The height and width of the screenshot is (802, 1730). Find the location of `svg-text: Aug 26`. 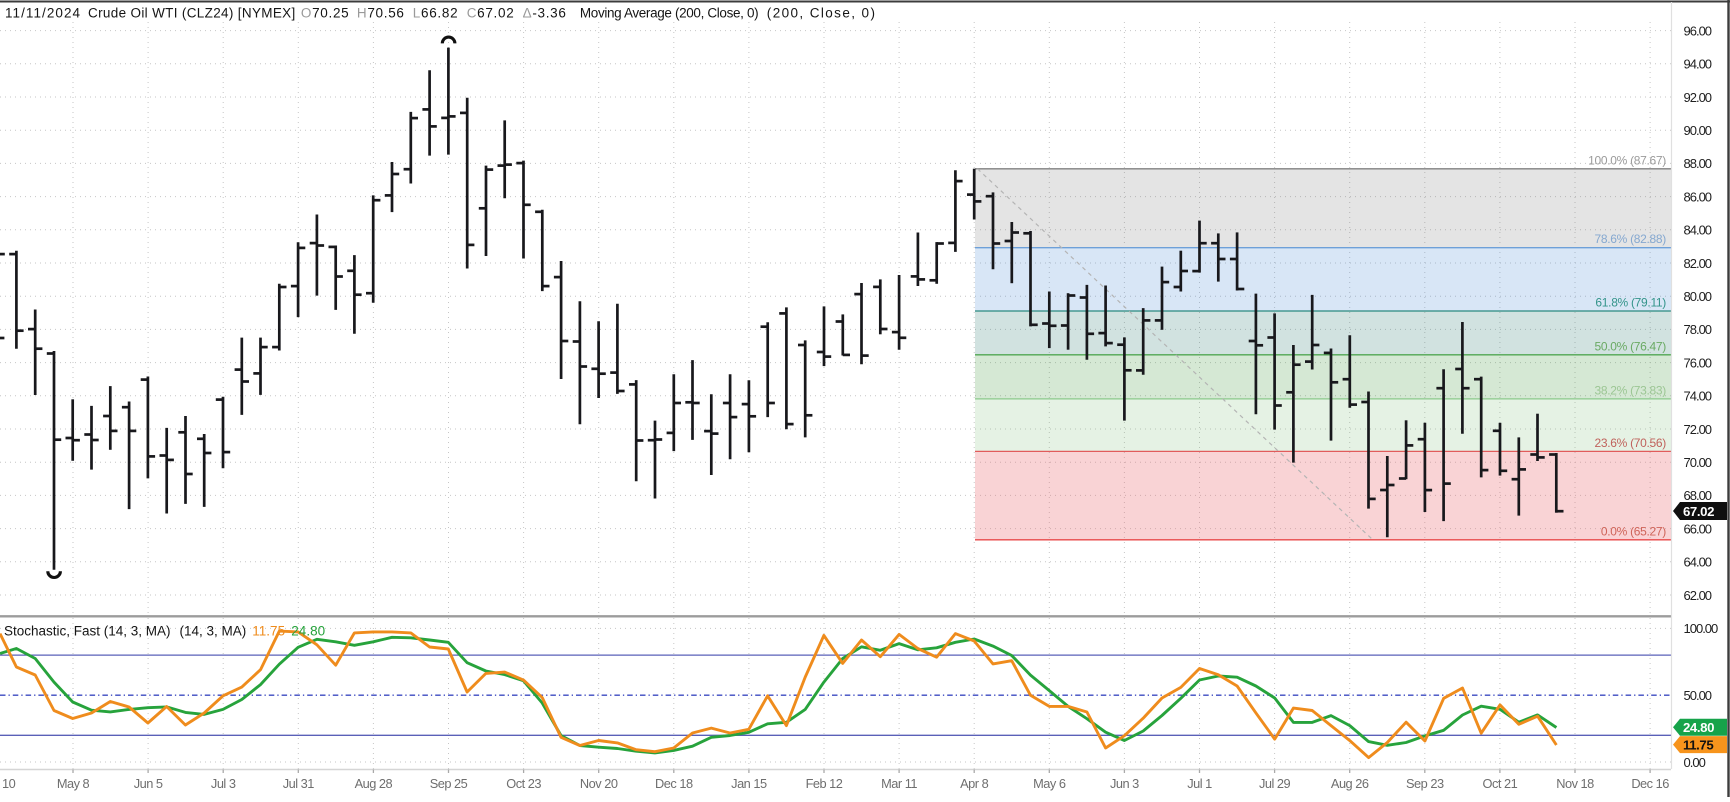

svg-text: Aug 26 is located at coordinates (1350, 783).